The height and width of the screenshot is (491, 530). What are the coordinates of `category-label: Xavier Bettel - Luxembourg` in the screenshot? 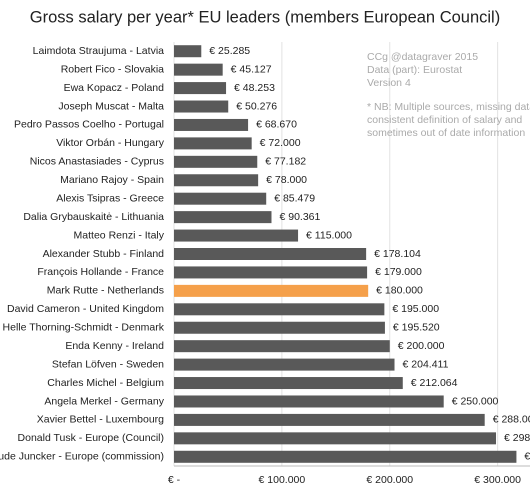 It's located at (100, 420).